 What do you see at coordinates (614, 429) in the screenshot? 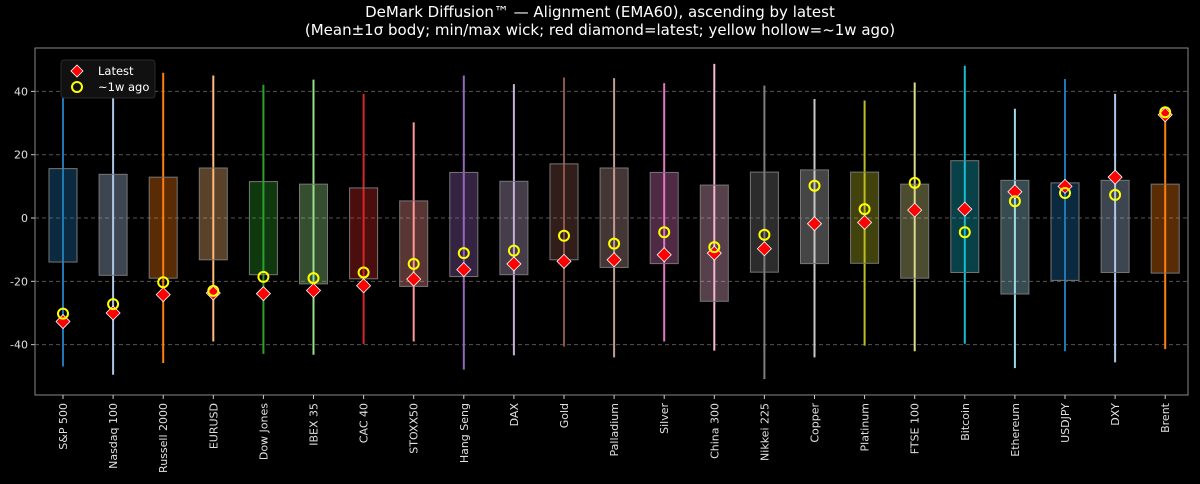
I see `x-tick-label: Palladium` at bounding box center [614, 429].